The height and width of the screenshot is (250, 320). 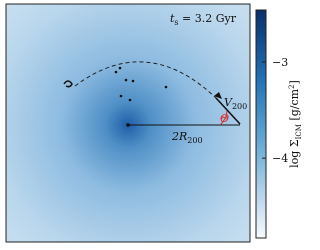 I want to click on center, so click(x=128, y=125).